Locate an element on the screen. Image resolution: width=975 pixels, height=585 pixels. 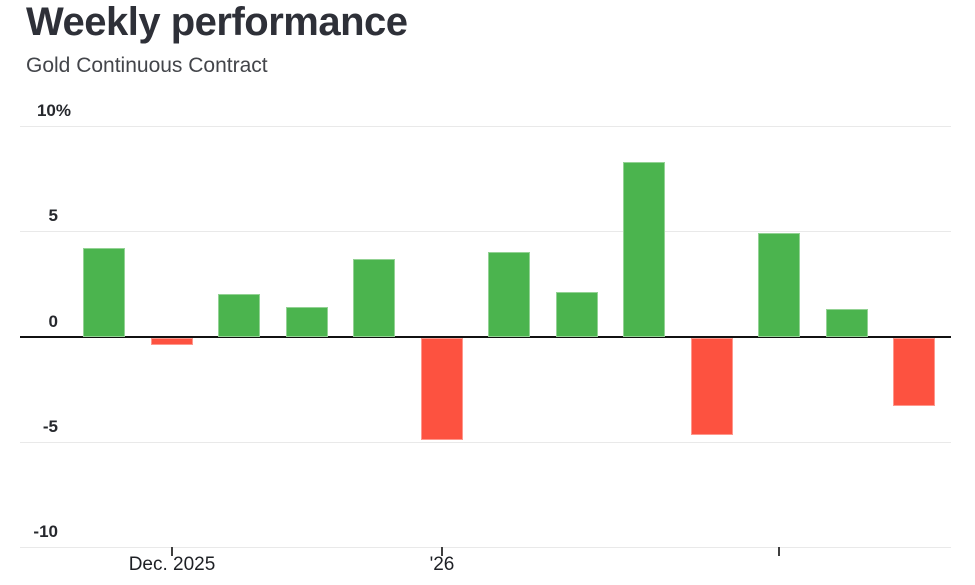
y-axis-label--10: -10 is located at coordinates (45, 531).